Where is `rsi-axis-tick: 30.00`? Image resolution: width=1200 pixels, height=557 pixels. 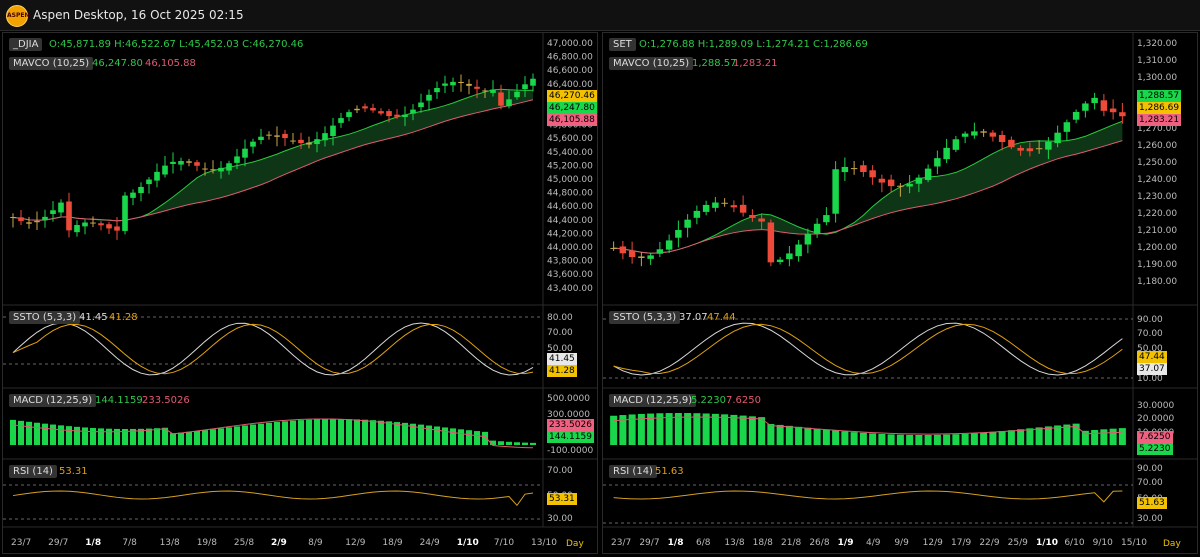
rsi-axis-tick: 30.00 is located at coordinates (1150, 519).